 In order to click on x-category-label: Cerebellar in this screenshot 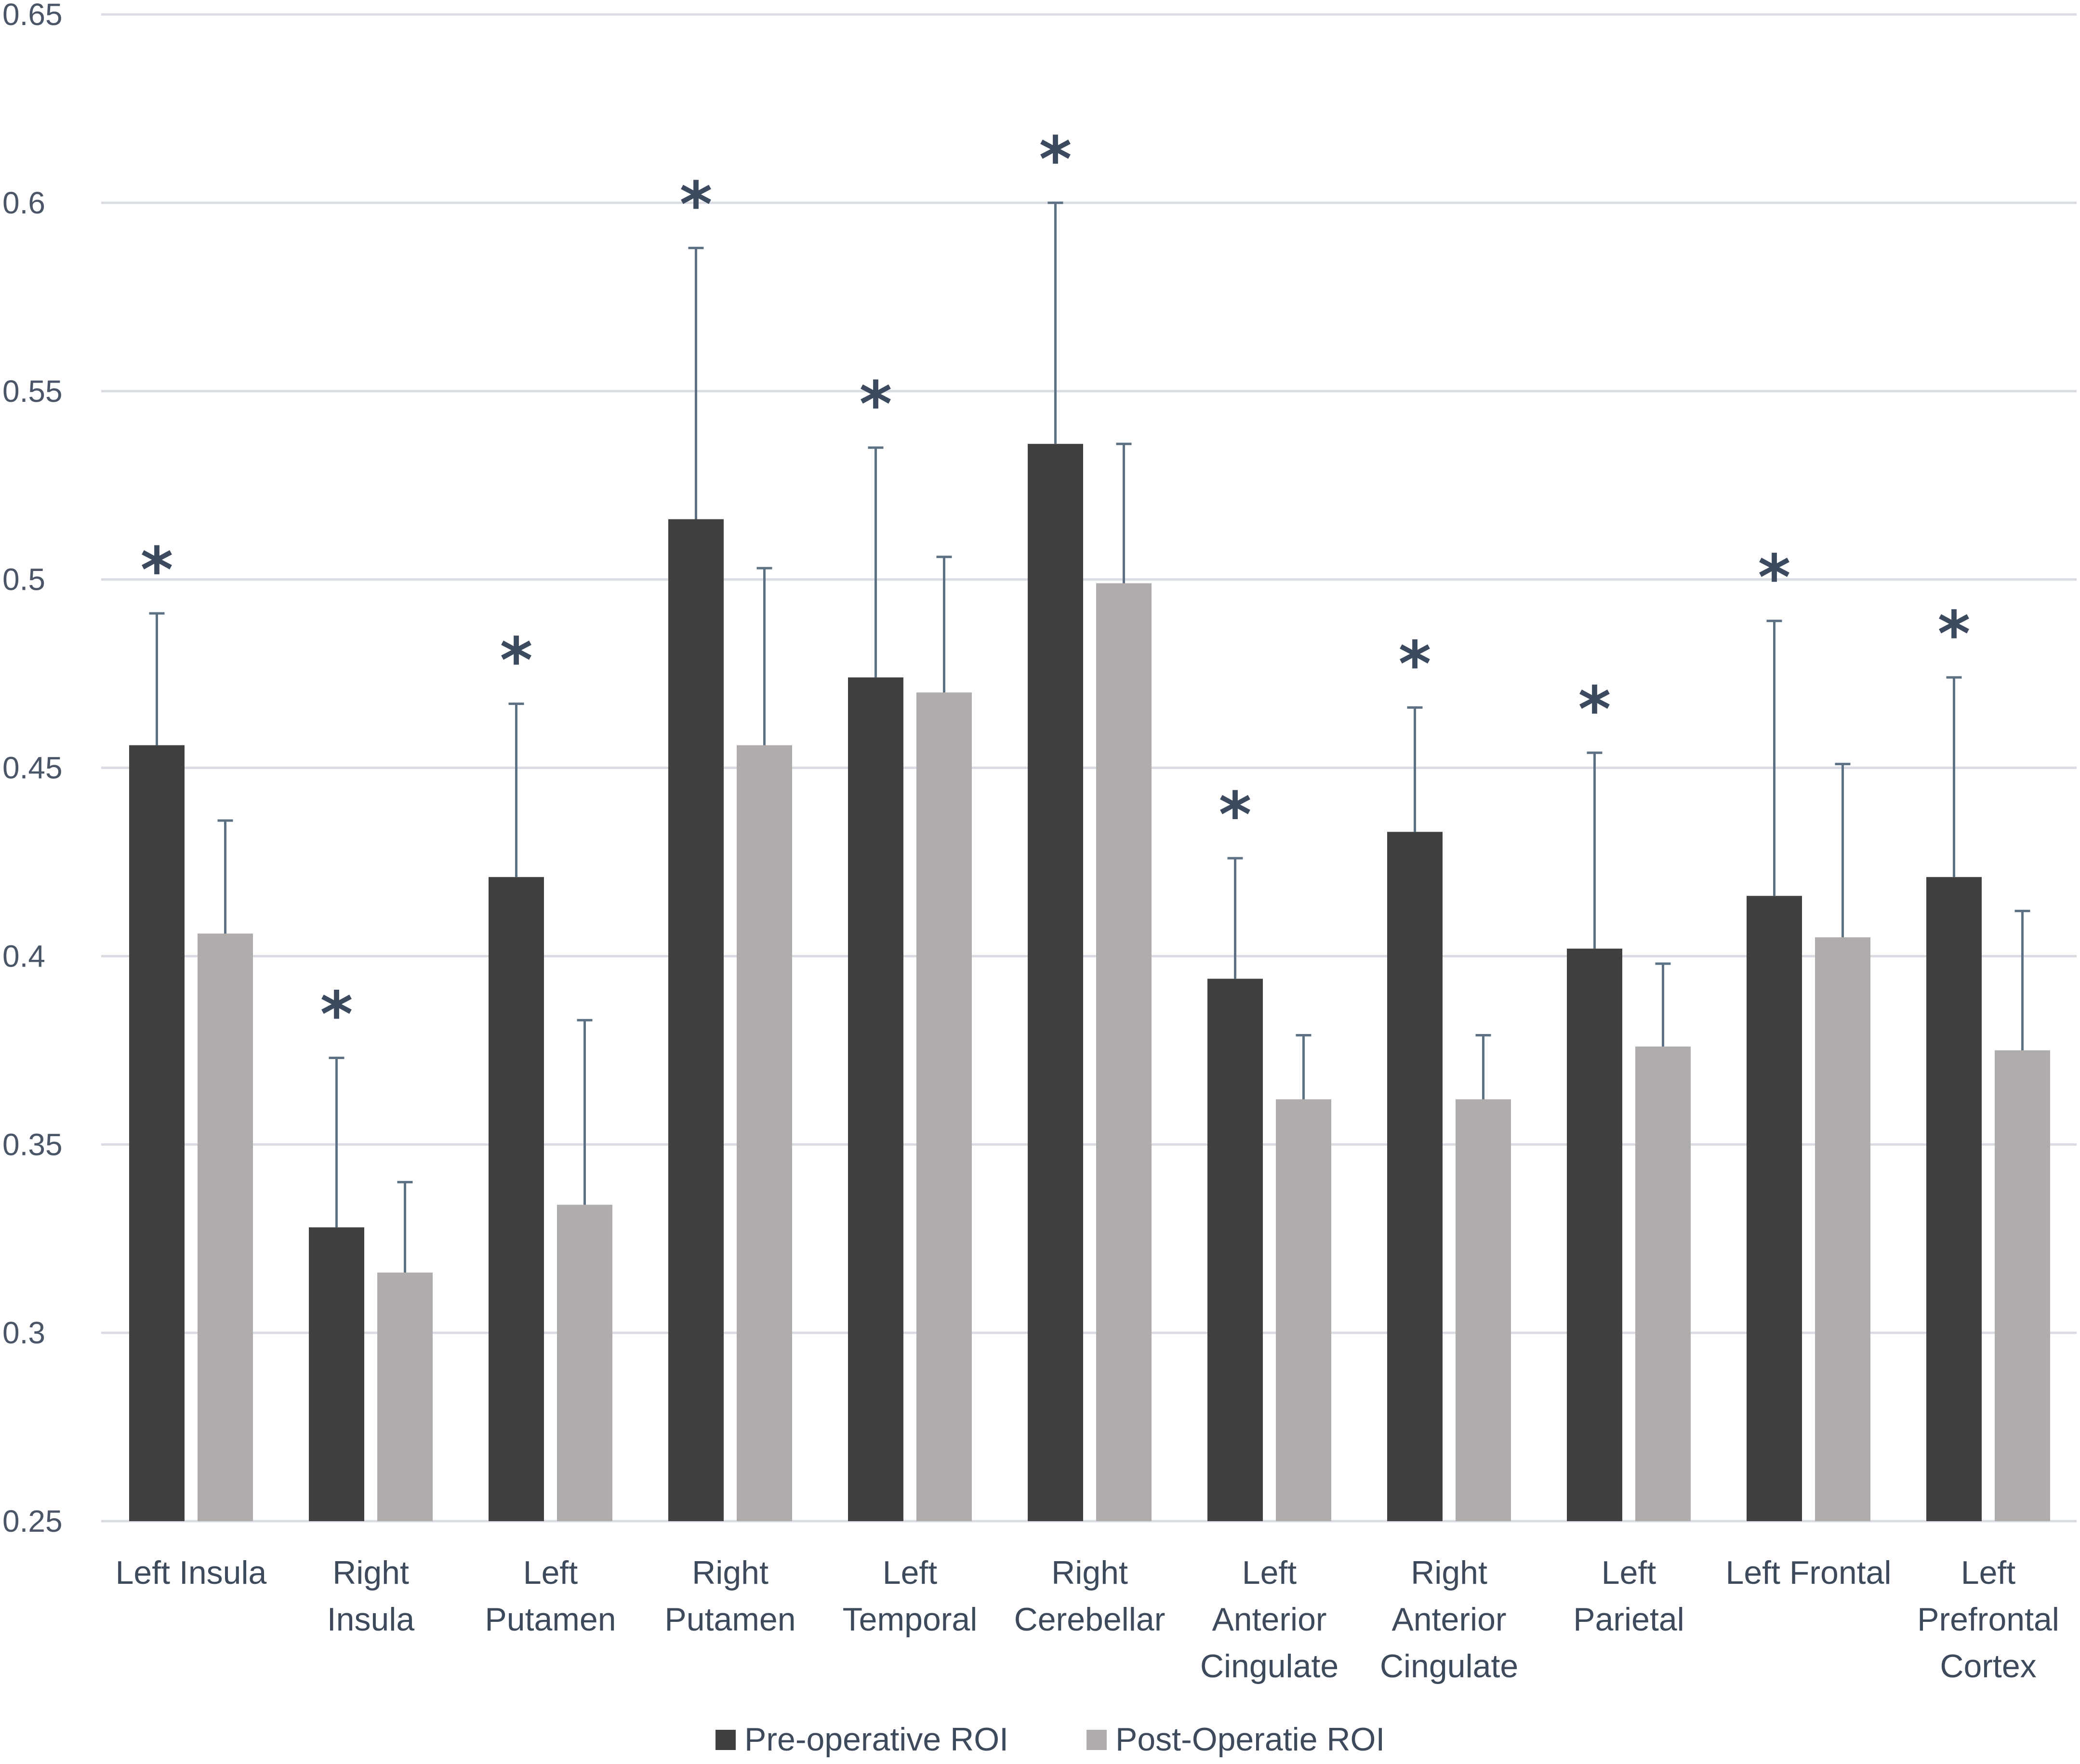, I will do `click(1090, 1620)`.